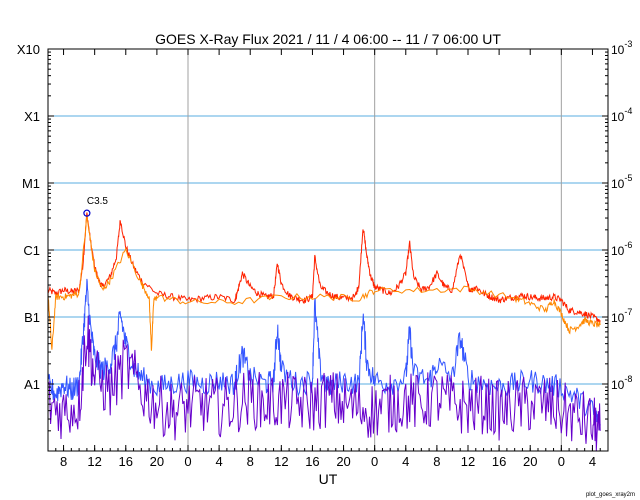 This screenshot has width=640, height=500. I want to click on y-left-label-a1: A1, so click(32, 384).